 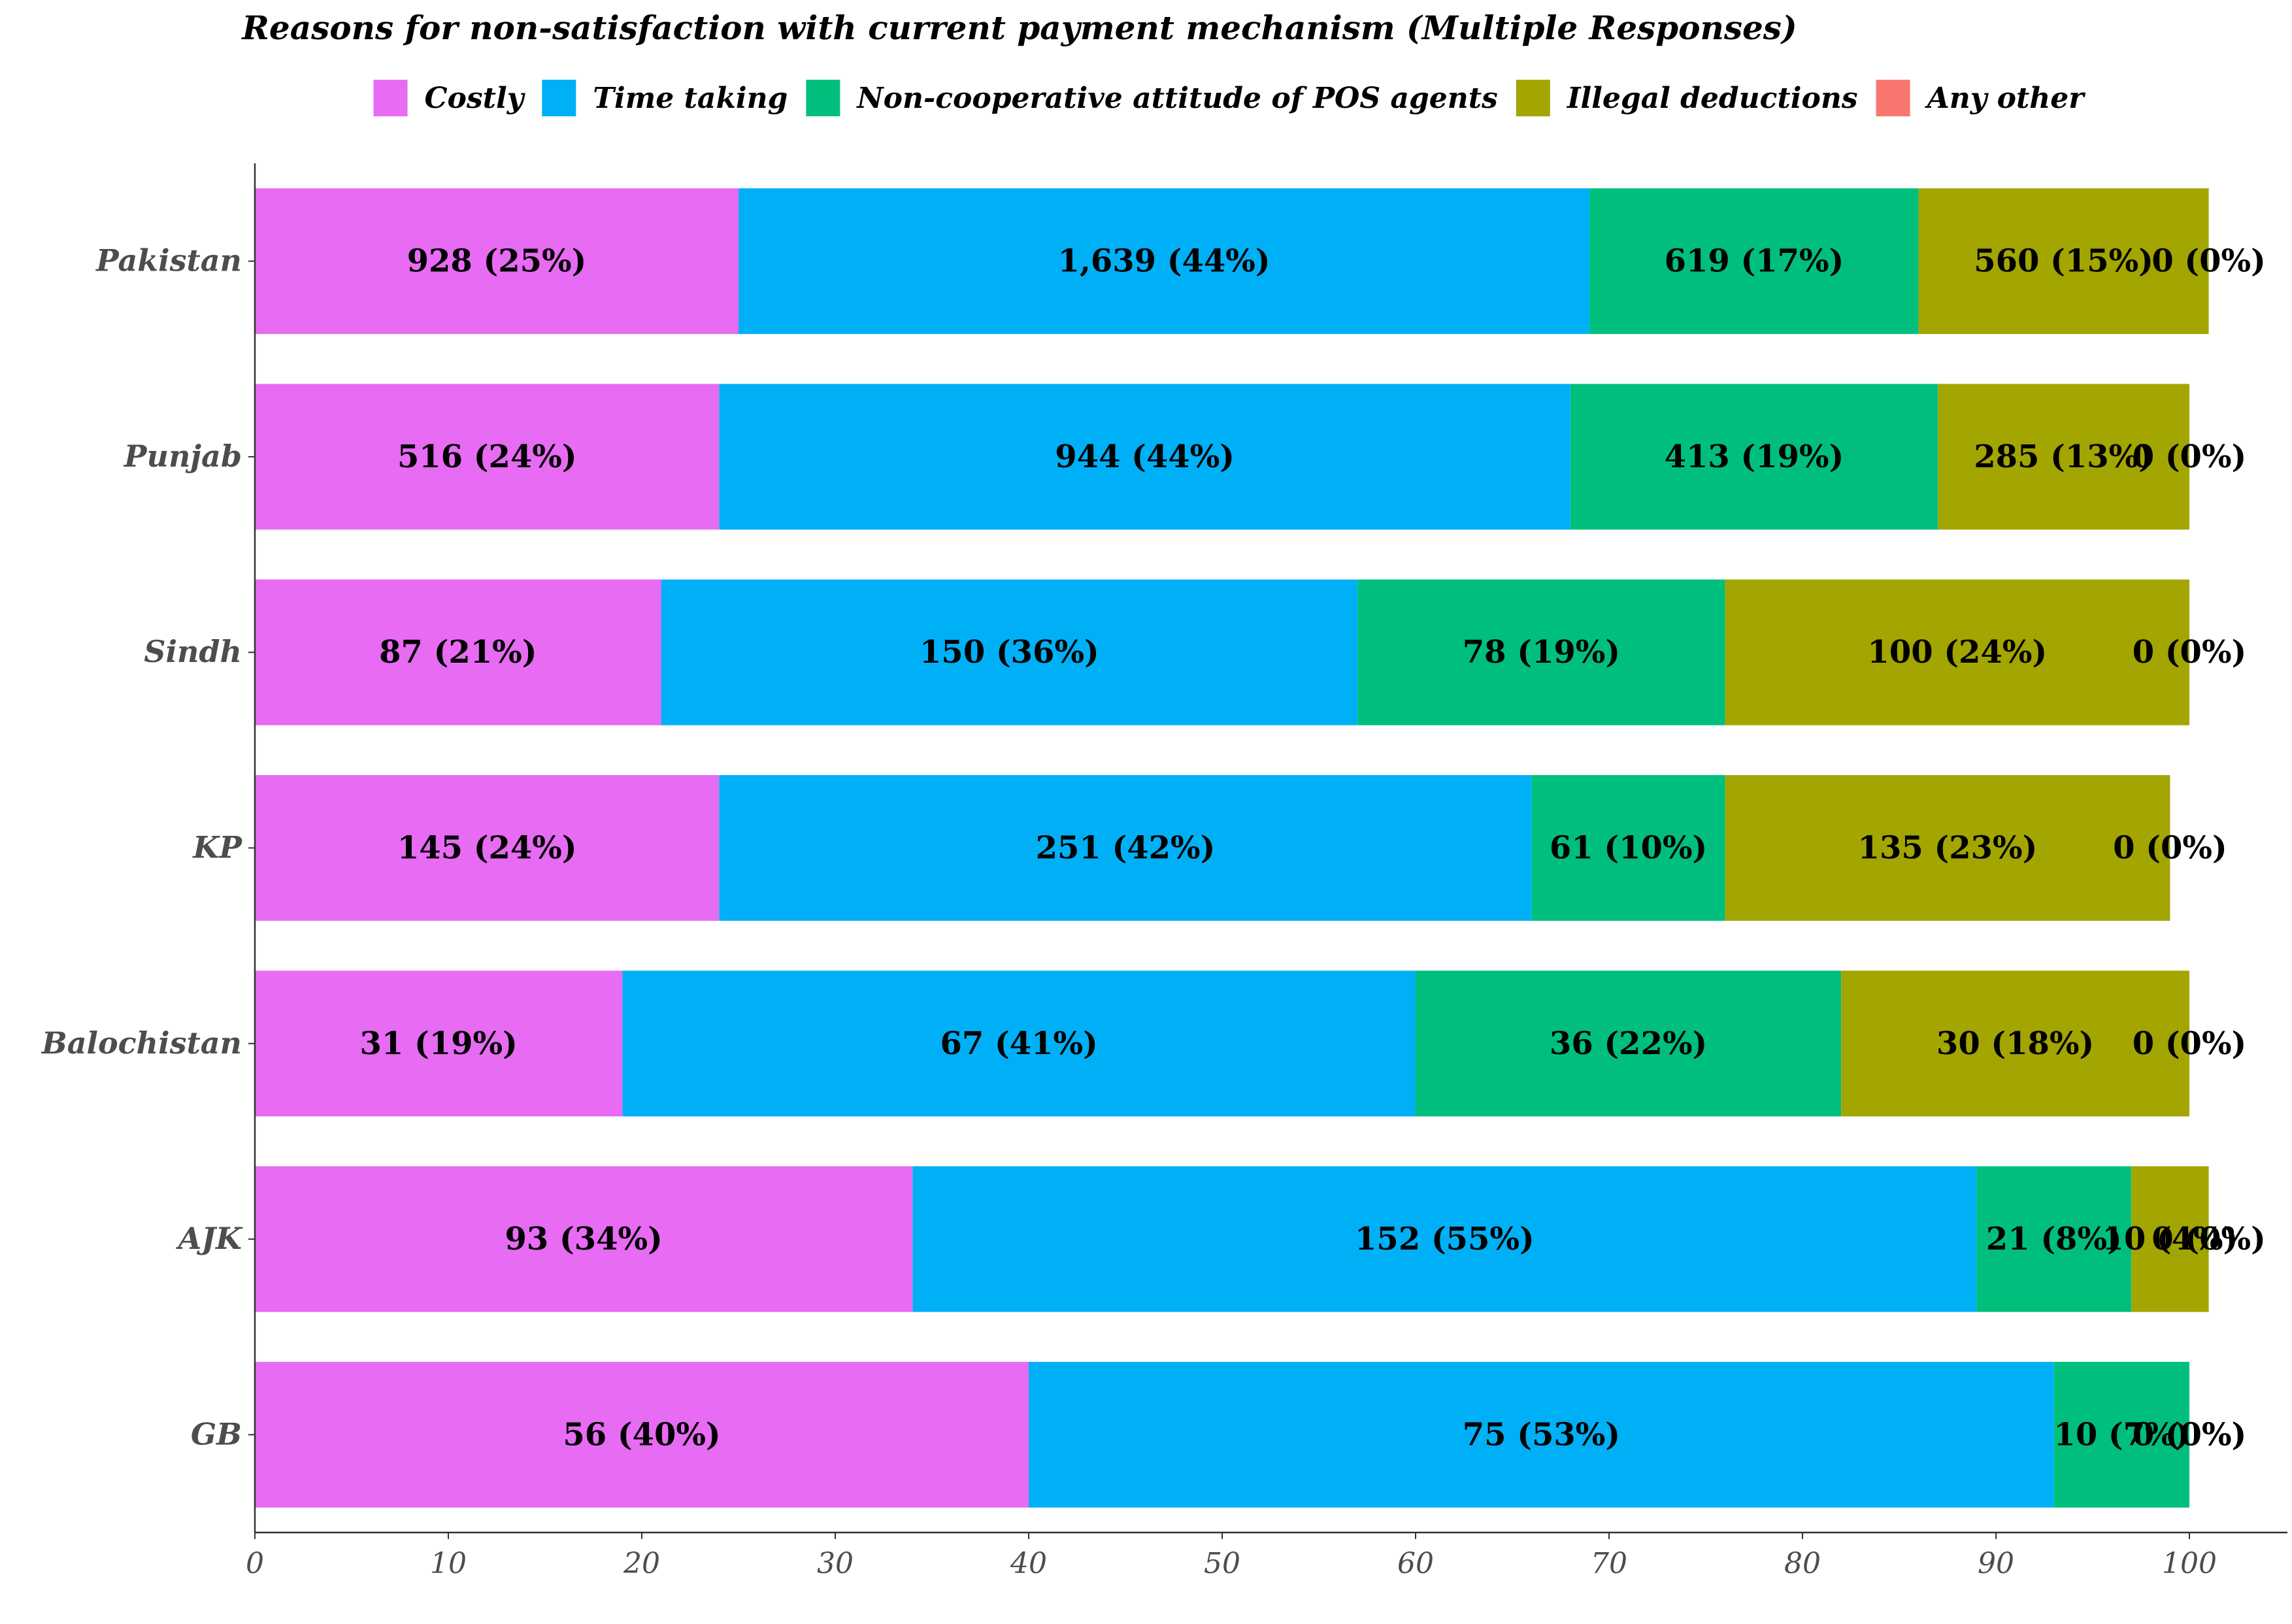 I want to click on data-label-balochistan-non-cooperative-attitude-of-pos-agents: 36 (22%), so click(x=1628, y=1043).